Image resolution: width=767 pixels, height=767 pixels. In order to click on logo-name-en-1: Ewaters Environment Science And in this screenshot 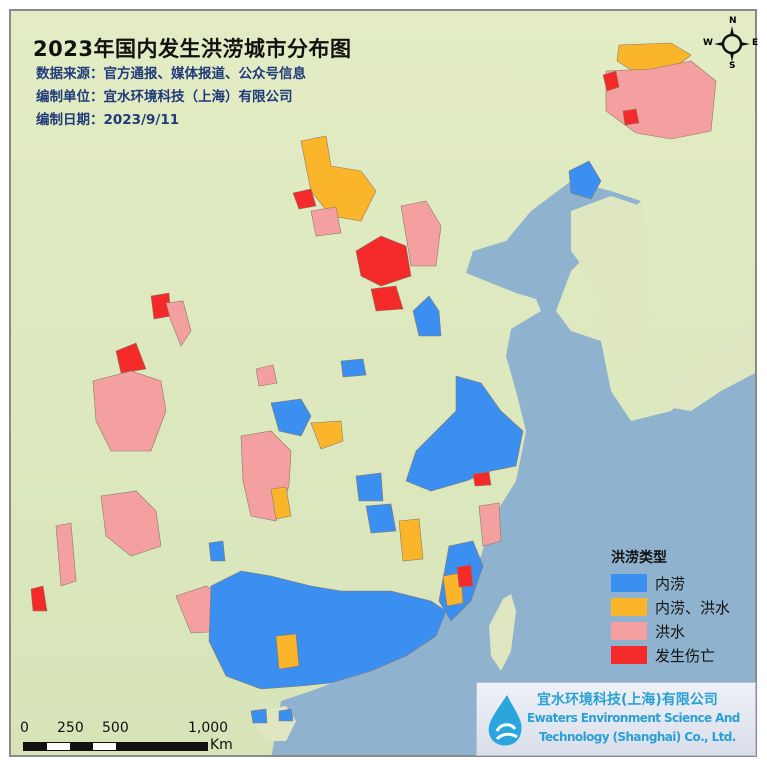, I will do `click(633, 718)`.